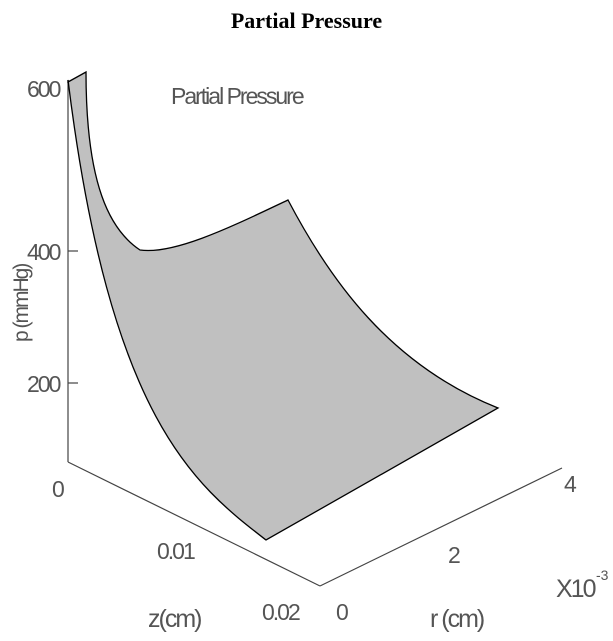 The height and width of the screenshot is (641, 613). What do you see at coordinates (306, 20) in the screenshot?
I see `page-title: Partial Pressure` at bounding box center [306, 20].